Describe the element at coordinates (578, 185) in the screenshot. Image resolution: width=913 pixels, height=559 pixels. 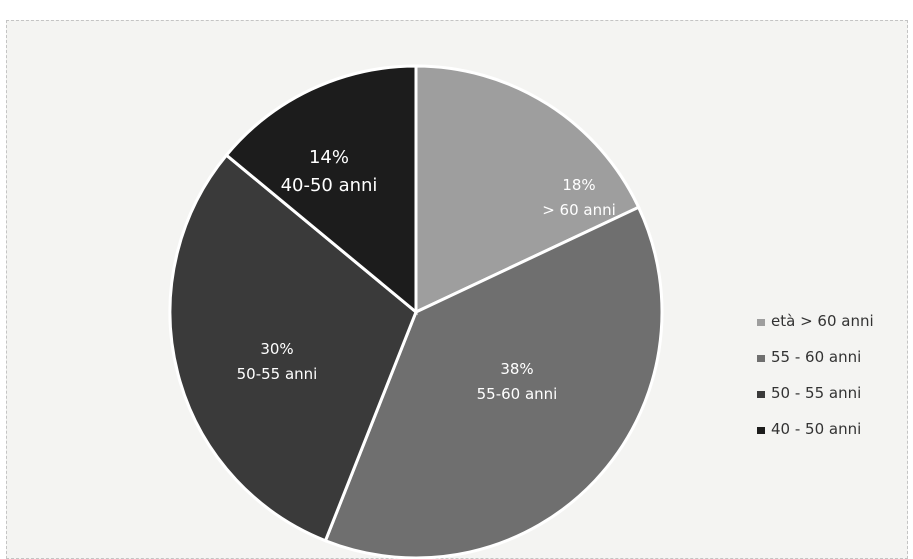
I see `slice-percent-label: 18%` at that location.